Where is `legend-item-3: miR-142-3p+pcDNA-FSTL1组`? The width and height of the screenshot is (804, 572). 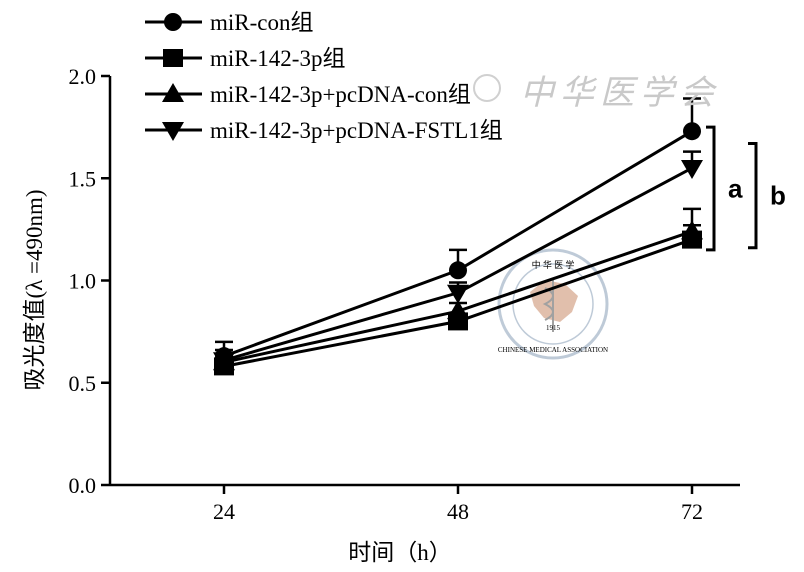
legend-item-3: miR-142-3p+pcDNA-FSTL1组 is located at coordinates (324, 130).